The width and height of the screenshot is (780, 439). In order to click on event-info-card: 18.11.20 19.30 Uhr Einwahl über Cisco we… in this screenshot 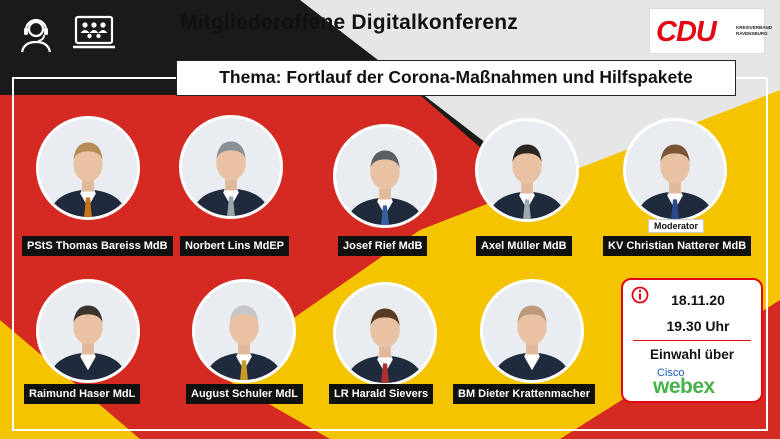, I will do `click(692, 340)`.